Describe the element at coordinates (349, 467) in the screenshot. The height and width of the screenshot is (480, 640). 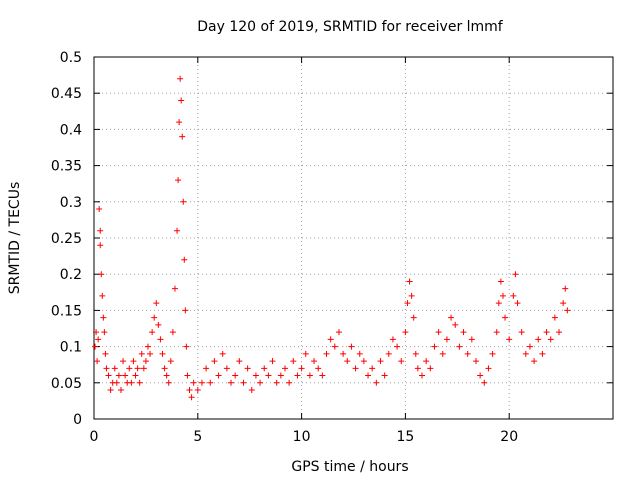
I see `x-axis-label: GPS time / hours` at that location.